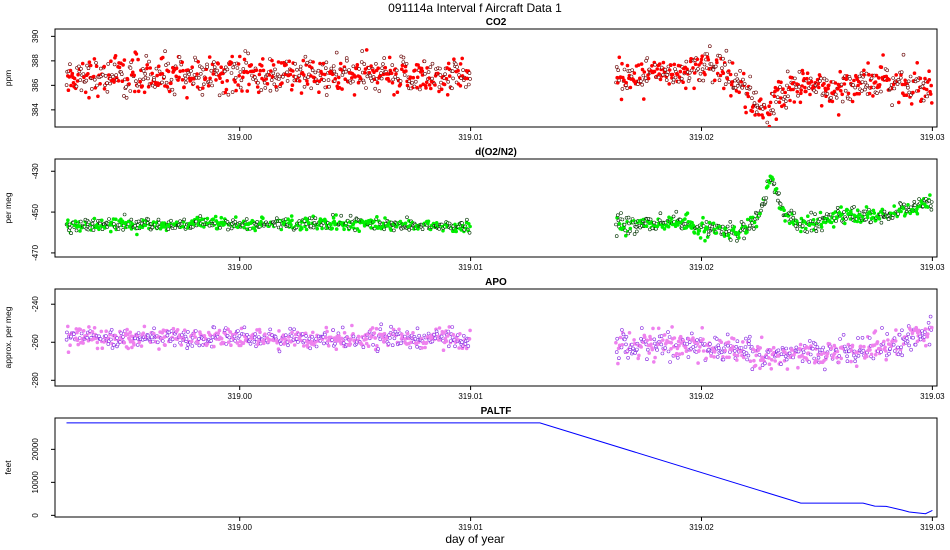 Image resolution: width=950 pixels, height=550 pixels. Describe the element at coordinates (496, 411) in the screenshot. I see `panel-title: PALTF` at that location.